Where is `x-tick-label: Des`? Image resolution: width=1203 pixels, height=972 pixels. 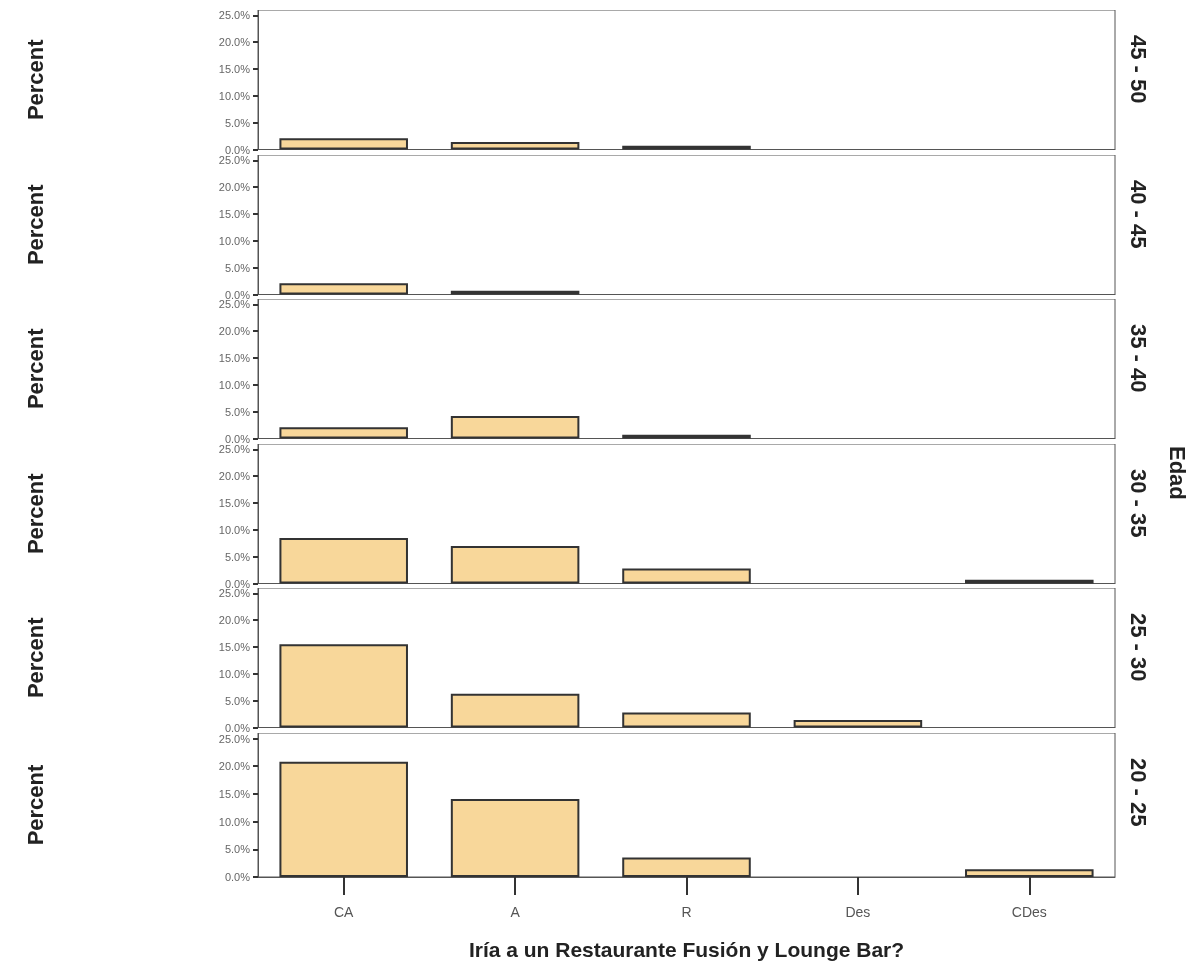
x-tick-label: Des is located at coordinates (858, 911).